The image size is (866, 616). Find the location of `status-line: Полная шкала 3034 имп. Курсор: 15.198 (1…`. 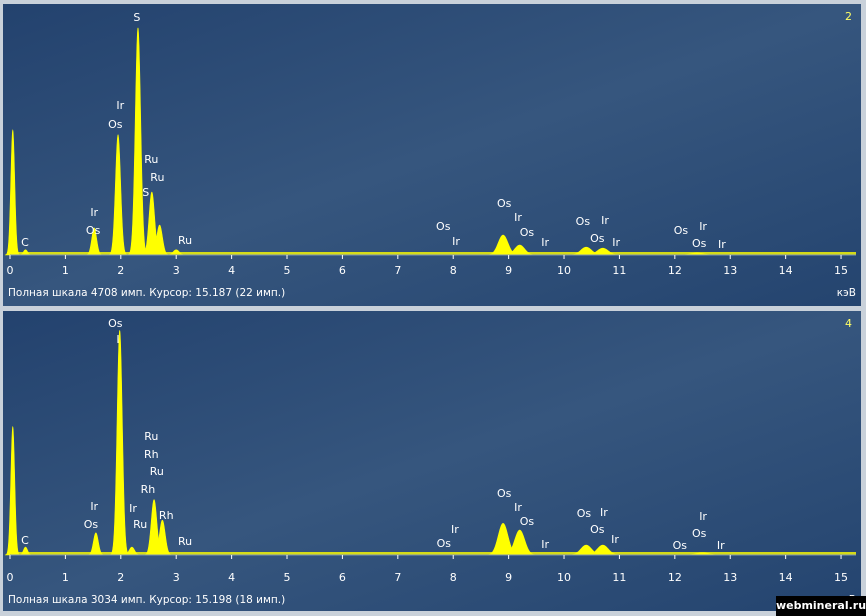

status-line: Полная шкала 3034 имп. Курсор: 15.198 (1… is located at coordinates (146, 600).